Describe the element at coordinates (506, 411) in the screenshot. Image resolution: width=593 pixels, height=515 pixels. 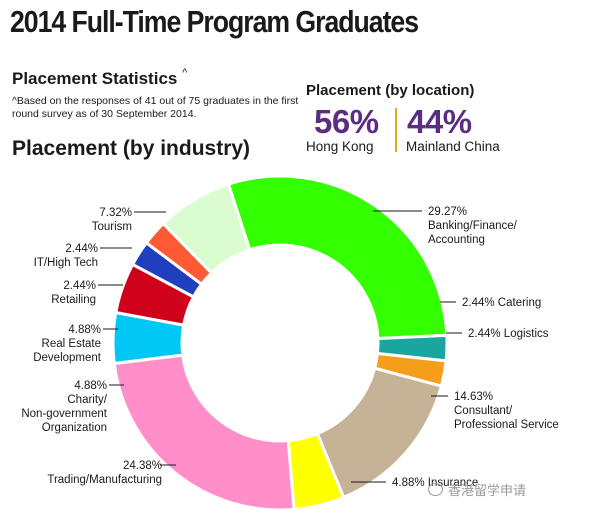
I see `data-label-consultant-professional-service: 14.63% Consultant/Professional Service` at that location.